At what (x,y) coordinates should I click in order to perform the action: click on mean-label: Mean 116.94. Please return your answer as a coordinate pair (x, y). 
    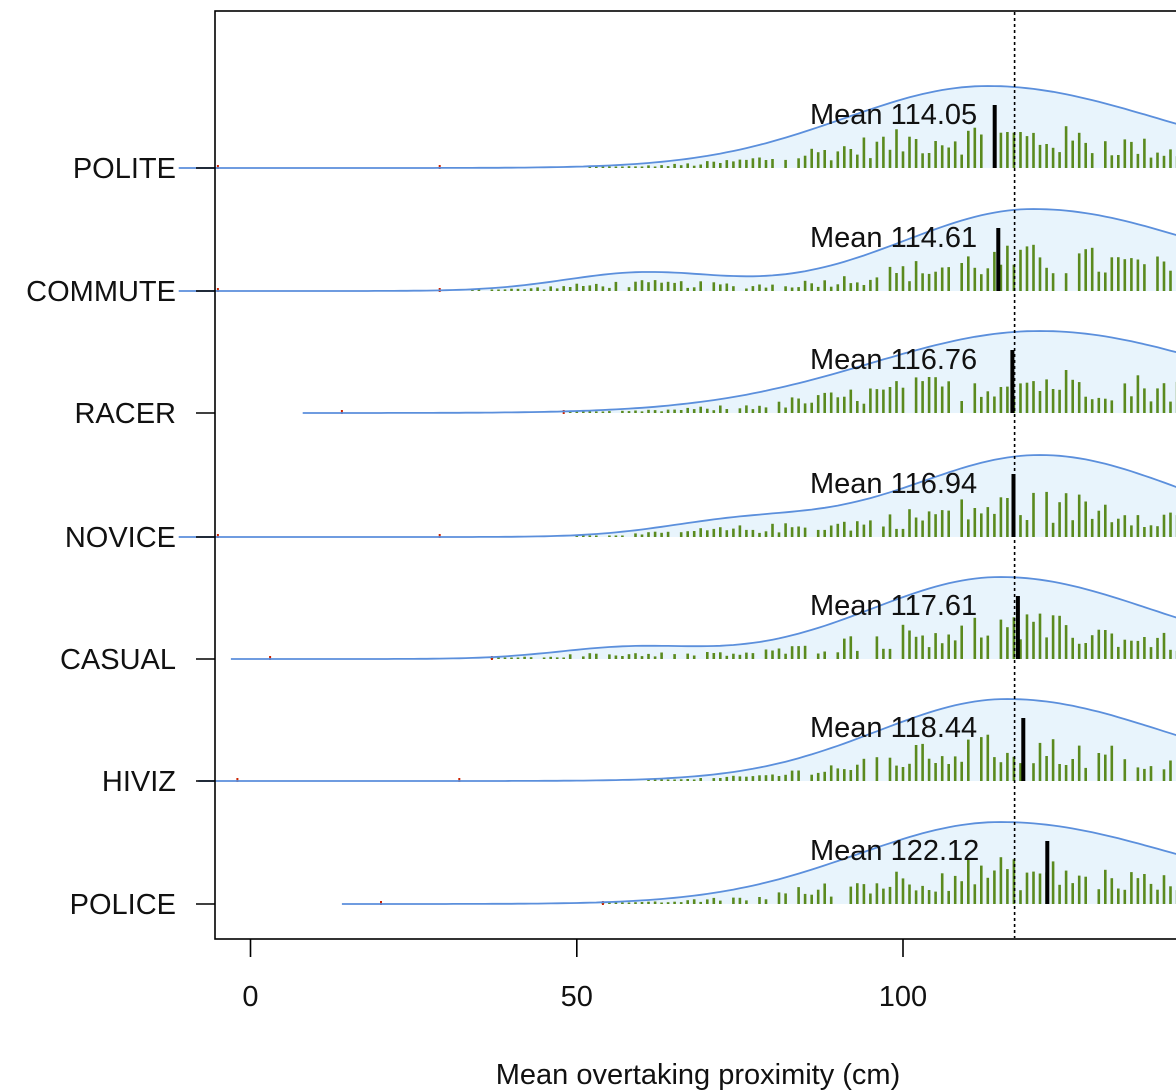
    Looking at the image, I should click on (893, 484).